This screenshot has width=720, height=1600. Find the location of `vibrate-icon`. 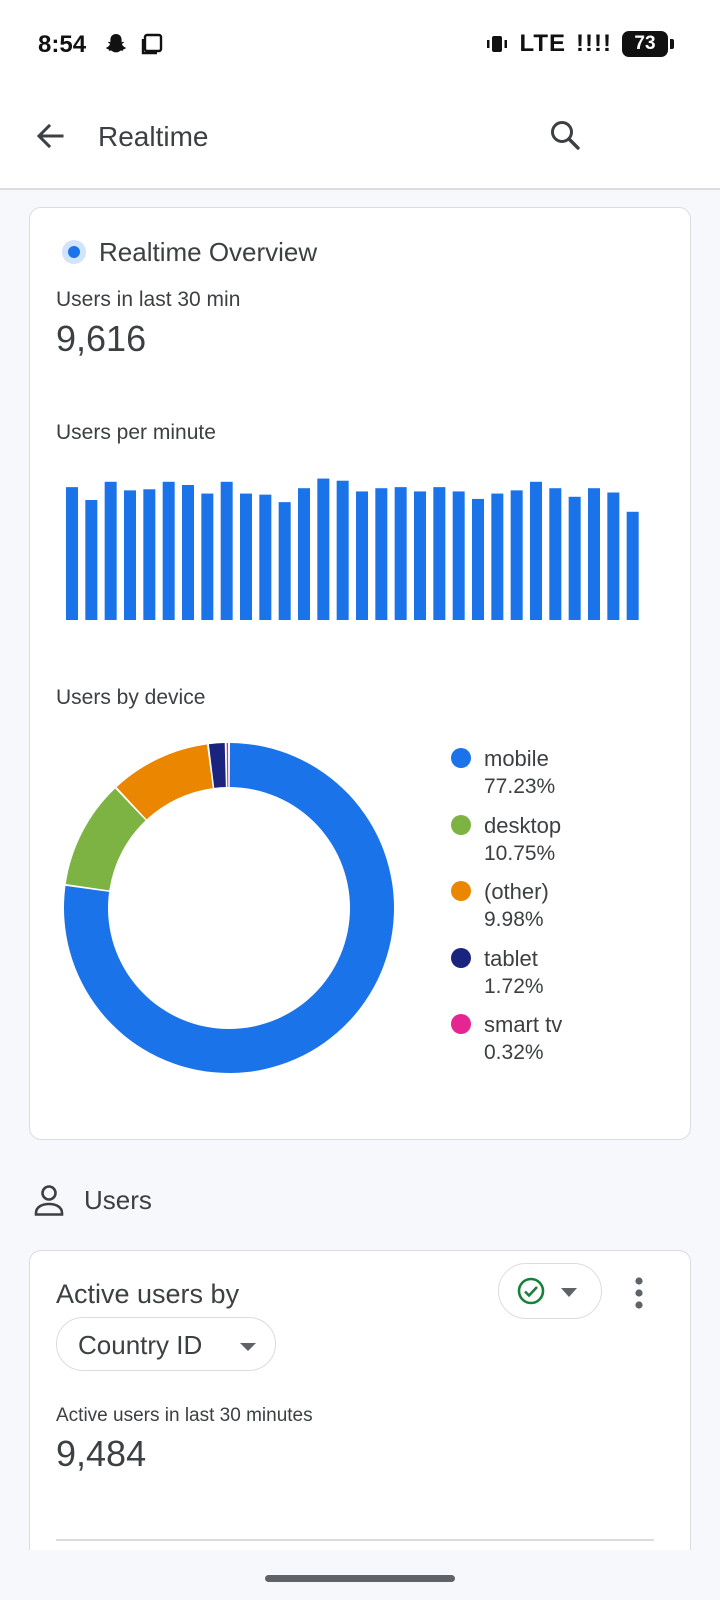

vibrate-icon is located at coordinates (497, 44).